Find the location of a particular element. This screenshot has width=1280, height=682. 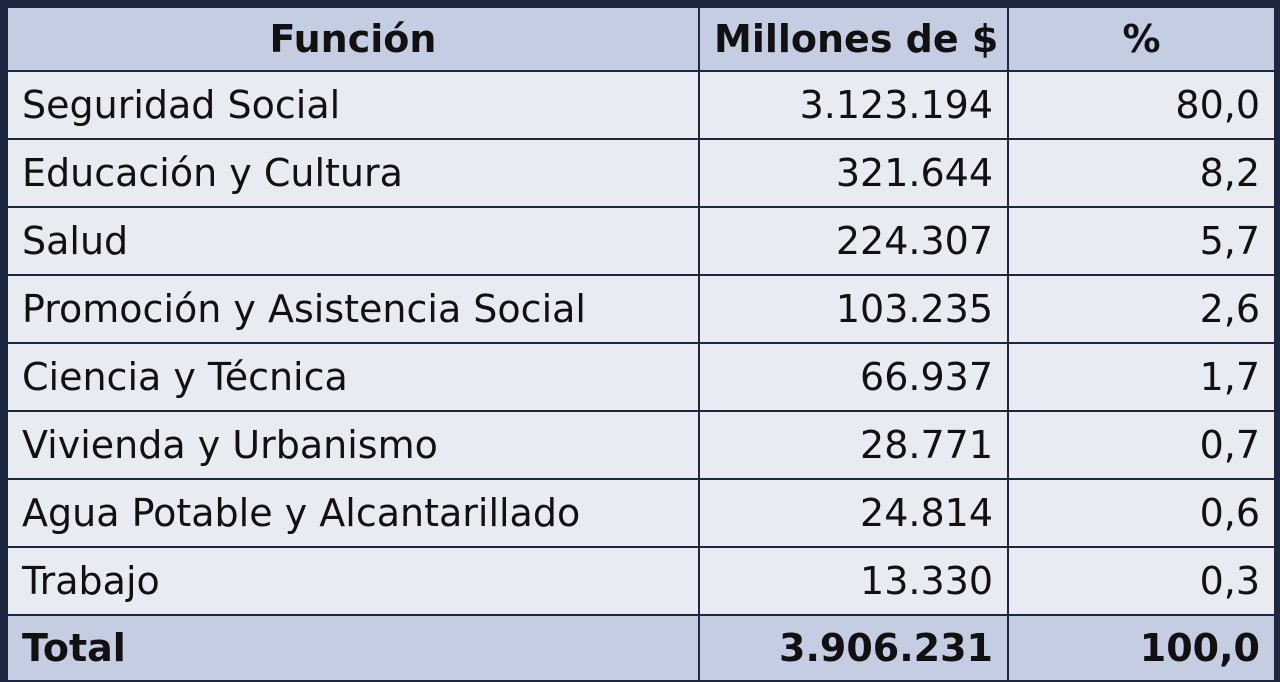

cell-percent: 5,7 is located at coordinates (1141, 241).